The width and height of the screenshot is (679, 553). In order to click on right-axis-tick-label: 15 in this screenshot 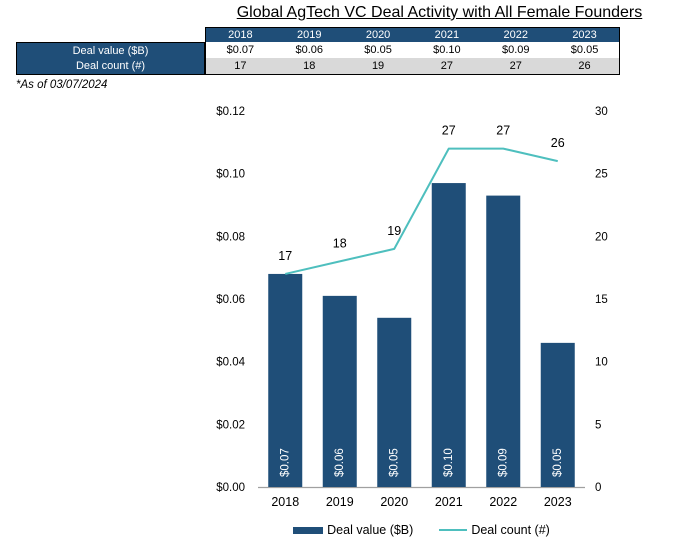, I will do `click(601, 300)`.